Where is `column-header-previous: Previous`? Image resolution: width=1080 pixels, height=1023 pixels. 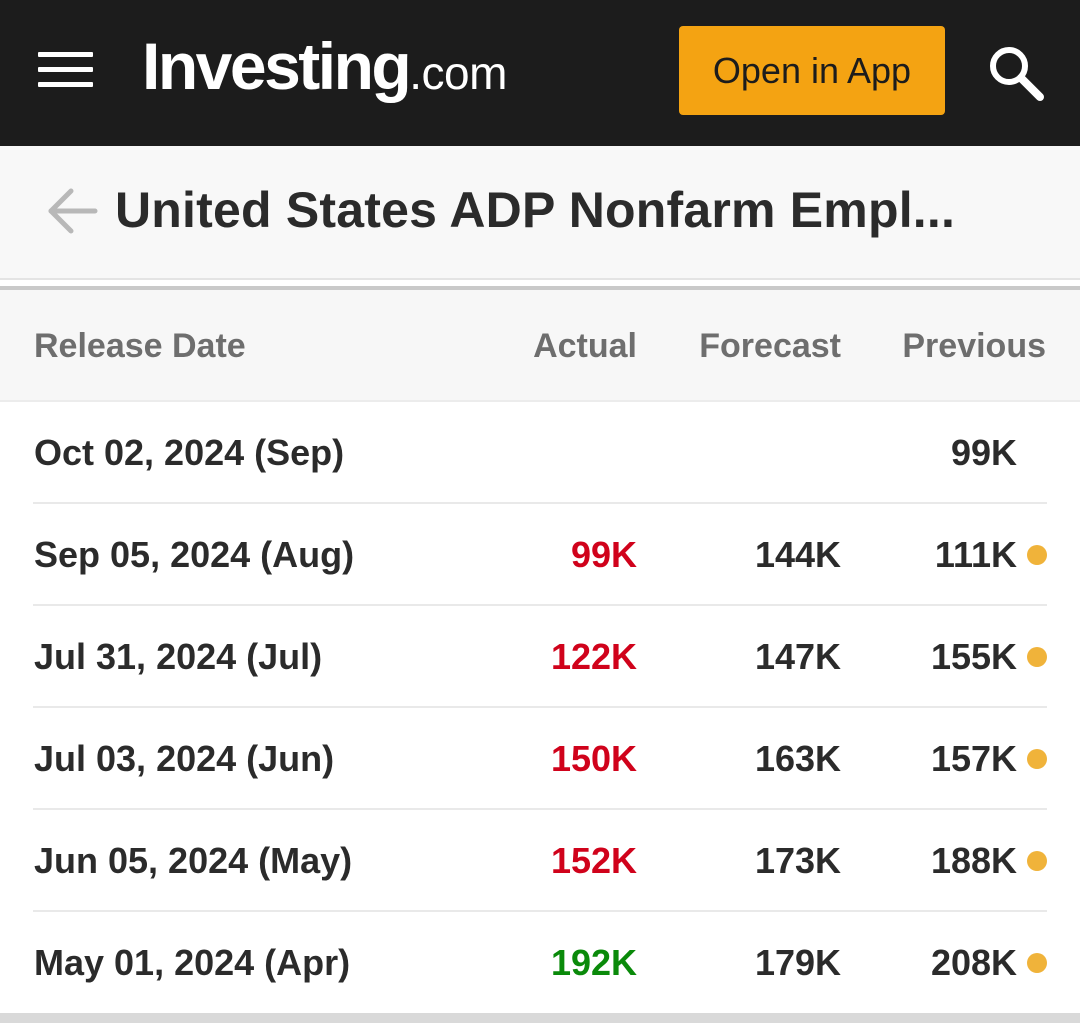 column-header-previous: Previous is located at coordinates (974, 346).